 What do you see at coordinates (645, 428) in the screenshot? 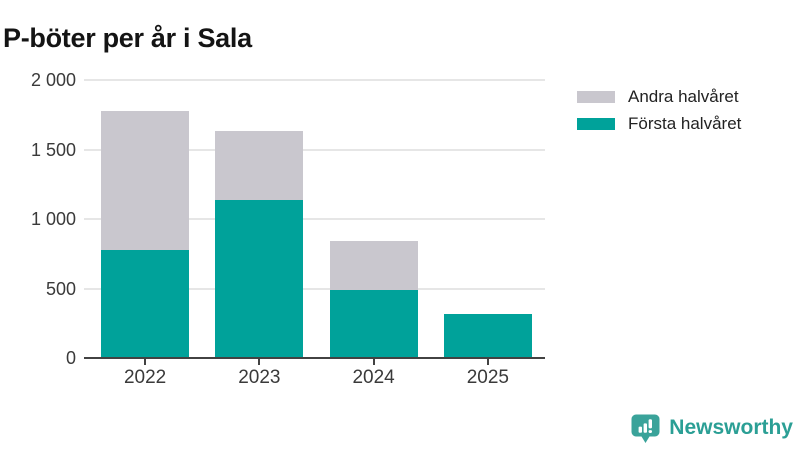
I see `newsworthy-logo-icon` at bounding box center [645, 428].